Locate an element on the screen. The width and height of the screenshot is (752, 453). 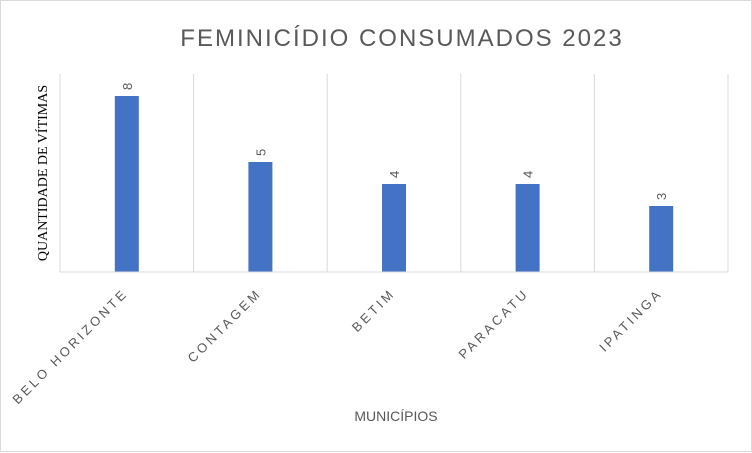
tick-label: BETIM is located at coordinates (373, 310).